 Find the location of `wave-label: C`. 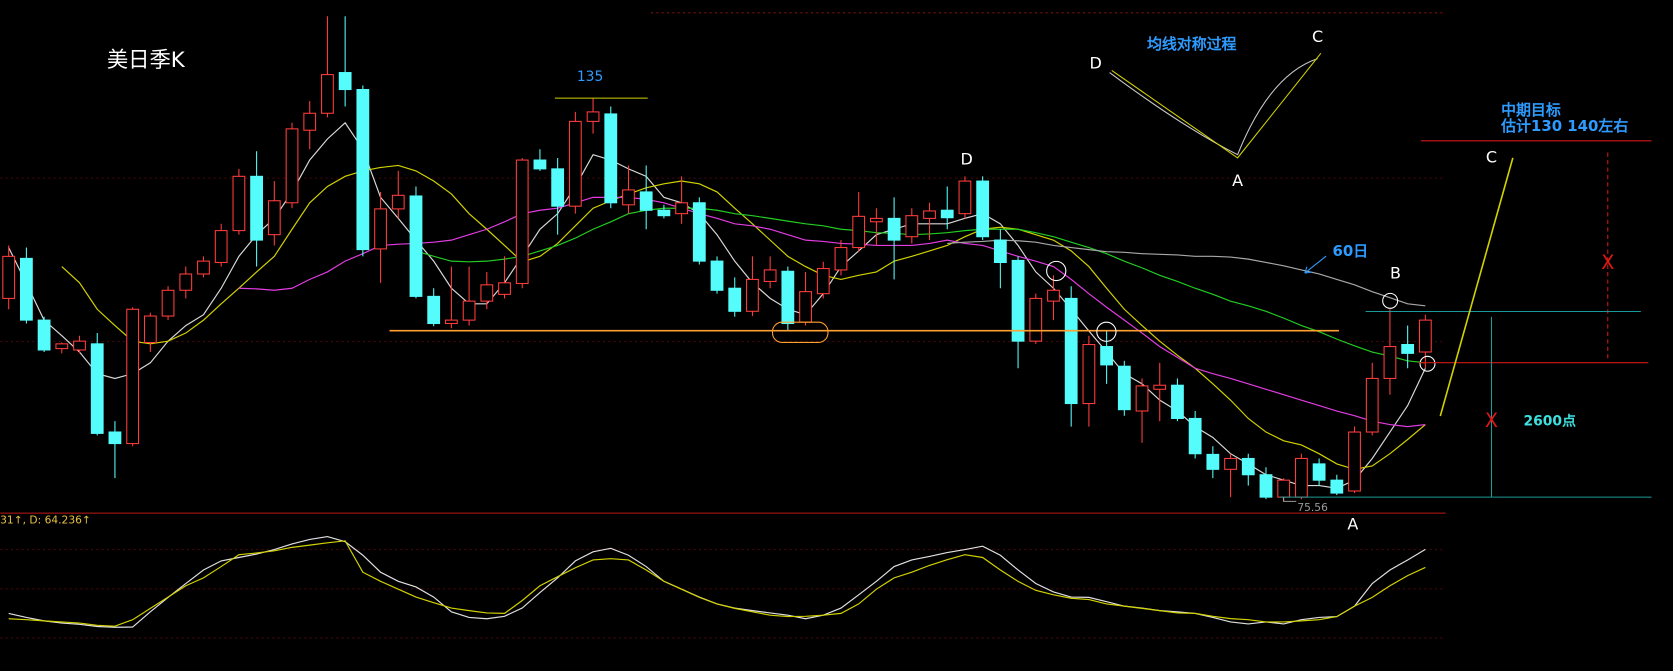

wave-label: C is located at coordinates (1317, 36).